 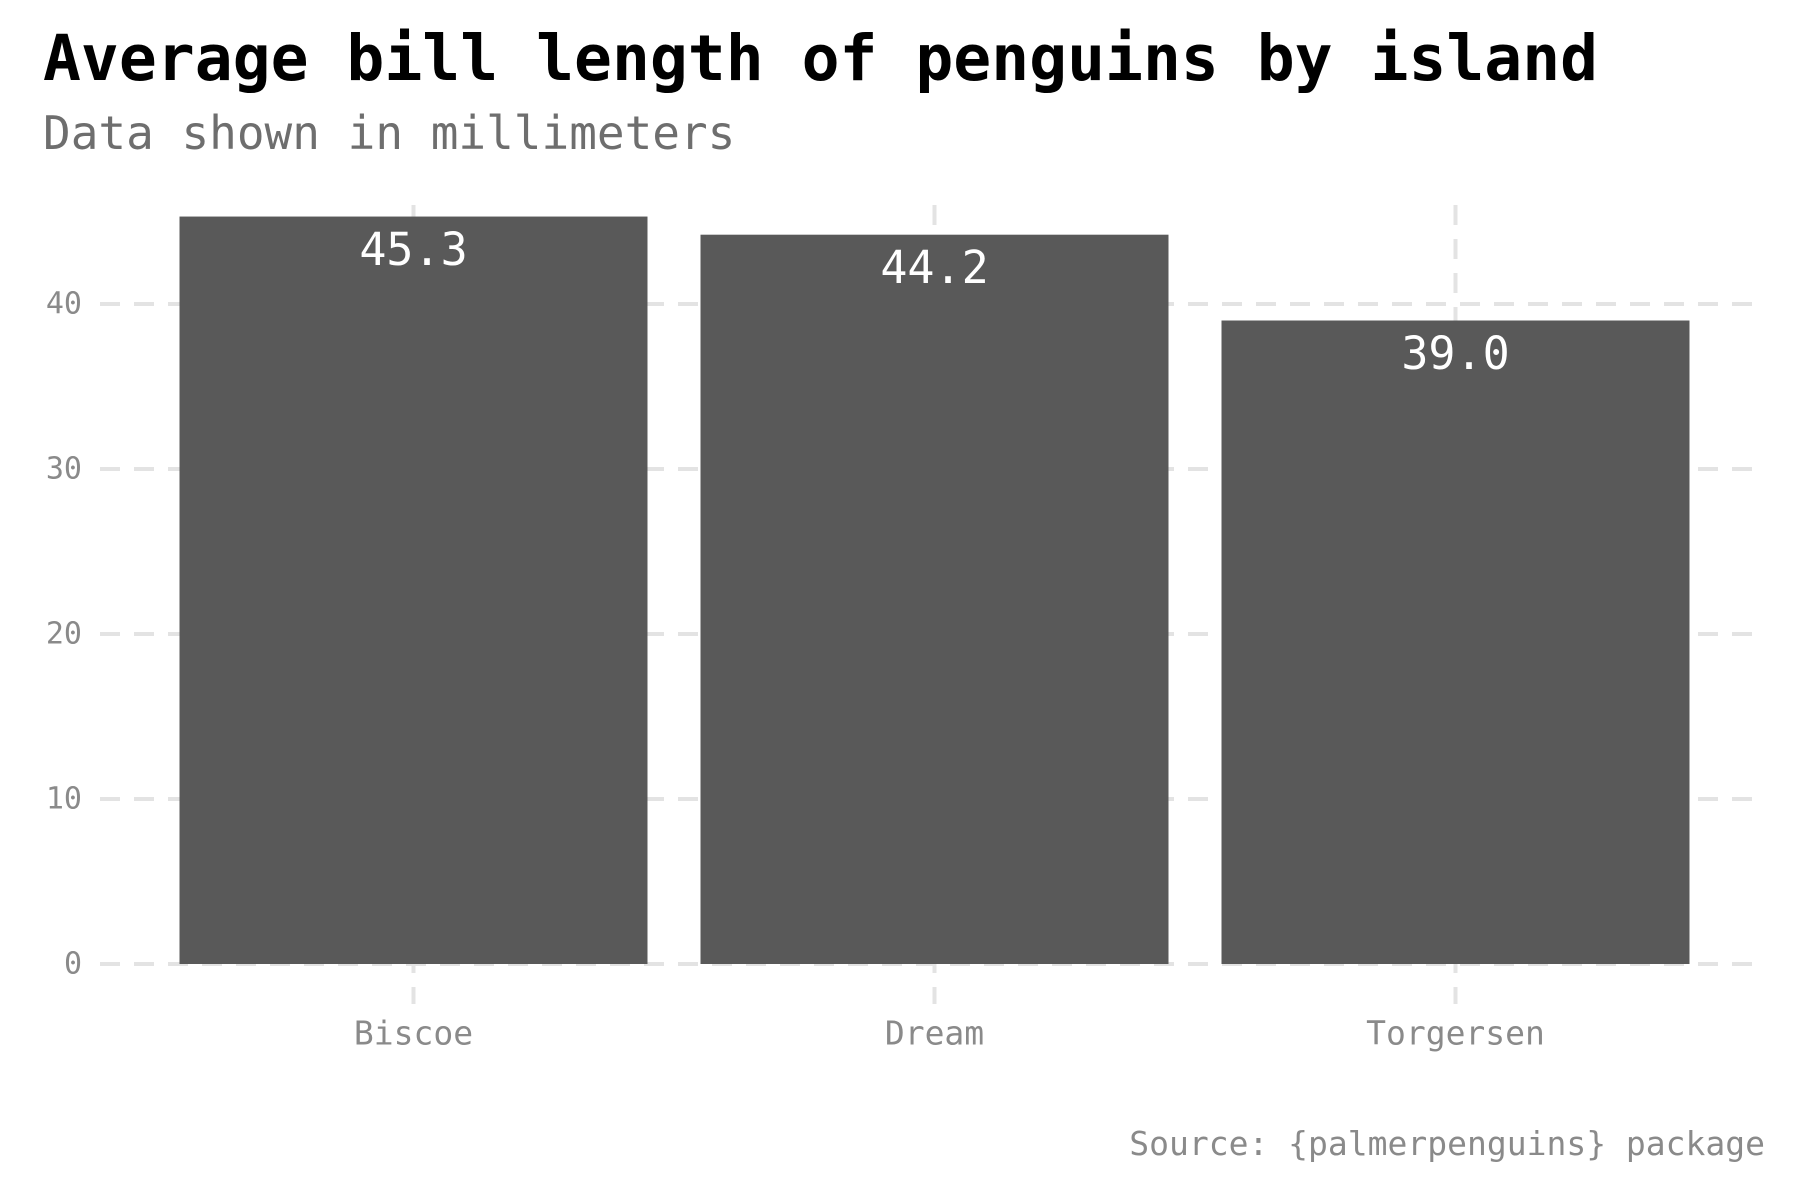 What do you see at coordinates (413, 249) in the screenshot?
I see `data-label: 45.3` at bounding box center [413, 249].